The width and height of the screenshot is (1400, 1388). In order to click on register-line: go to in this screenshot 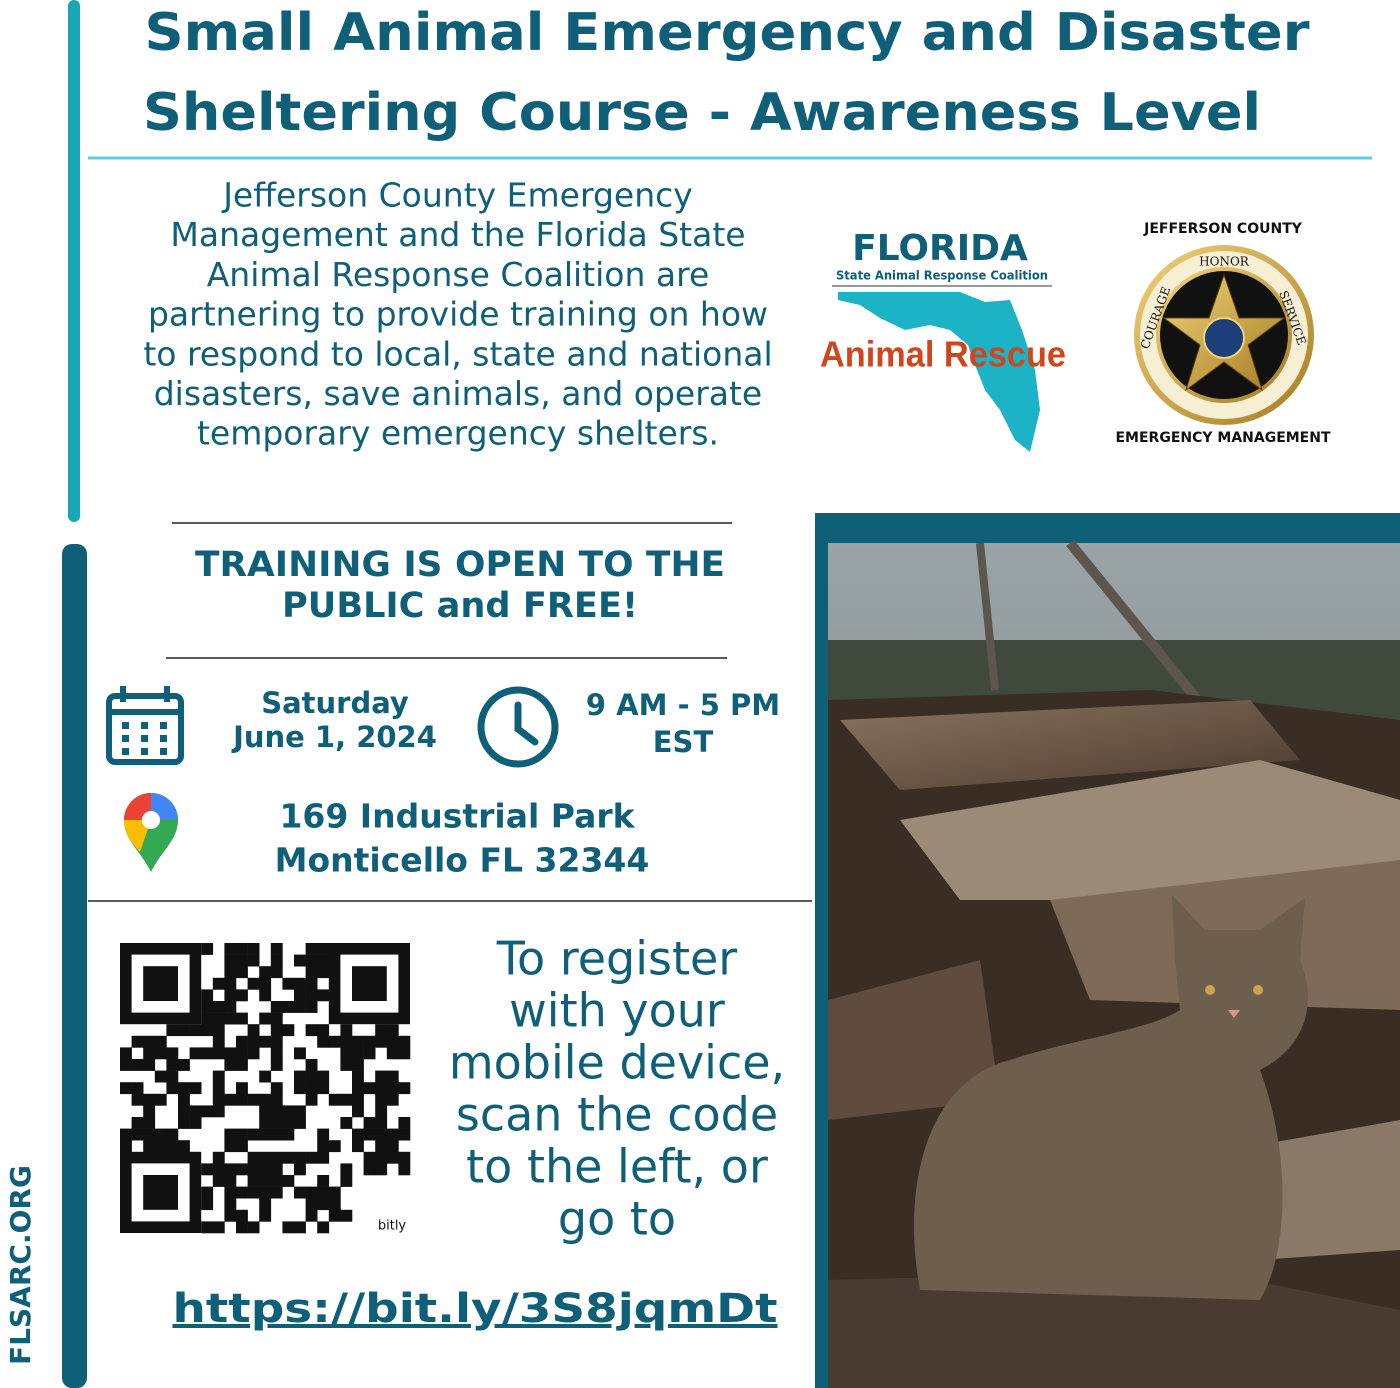, I will do `click(617, 1219)`.